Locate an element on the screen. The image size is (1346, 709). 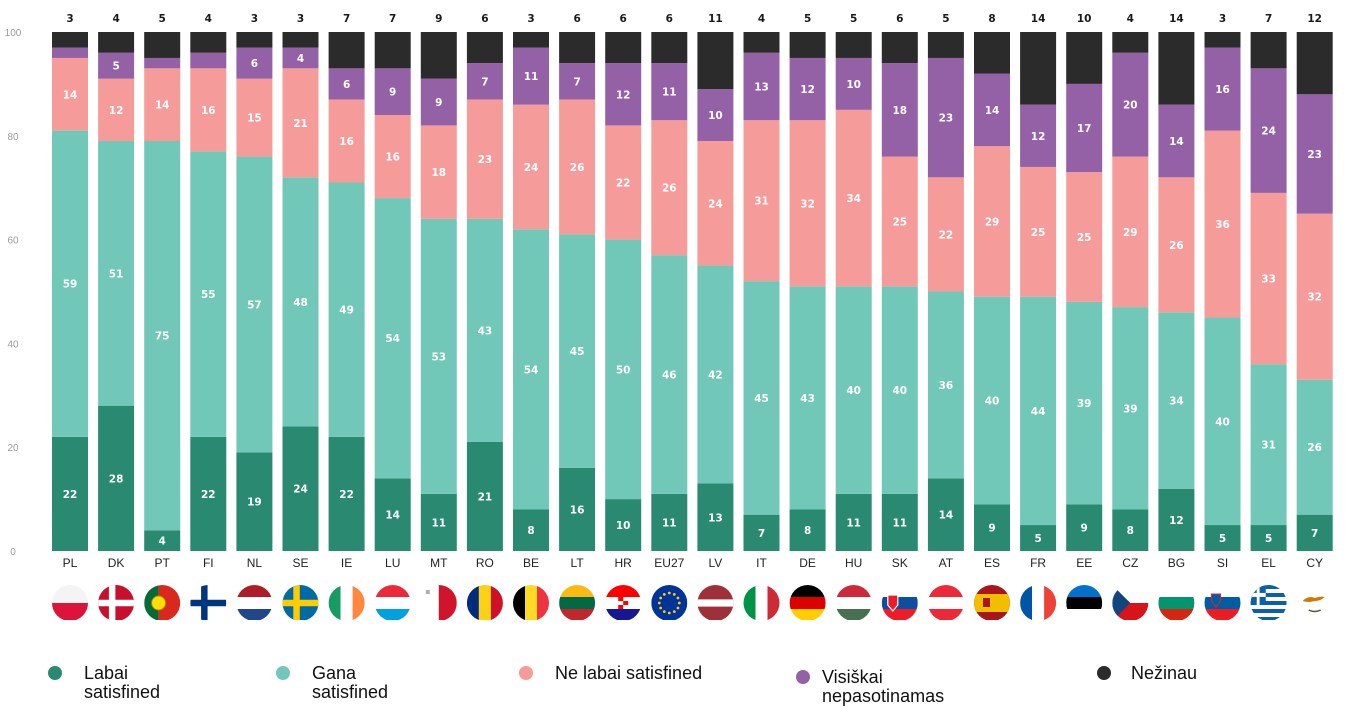
x-tick-label: HR is located at coordinates (624, 563).